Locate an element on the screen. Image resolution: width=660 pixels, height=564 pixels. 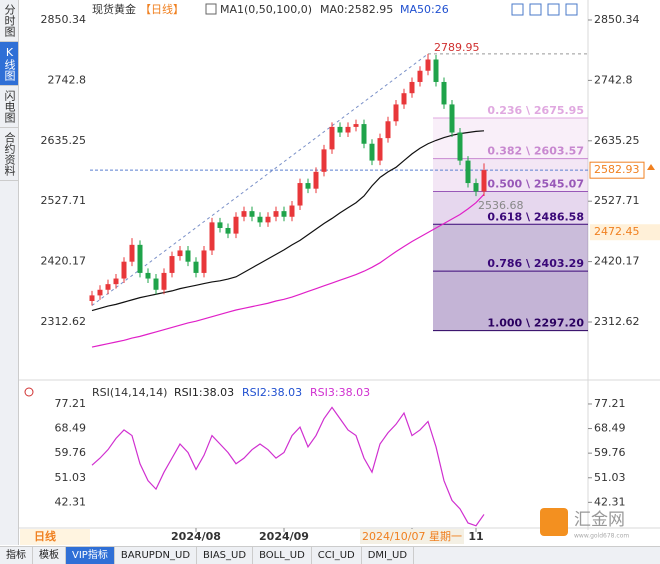
y-tick-label: 51.03 is located at coordinates (610, 477).